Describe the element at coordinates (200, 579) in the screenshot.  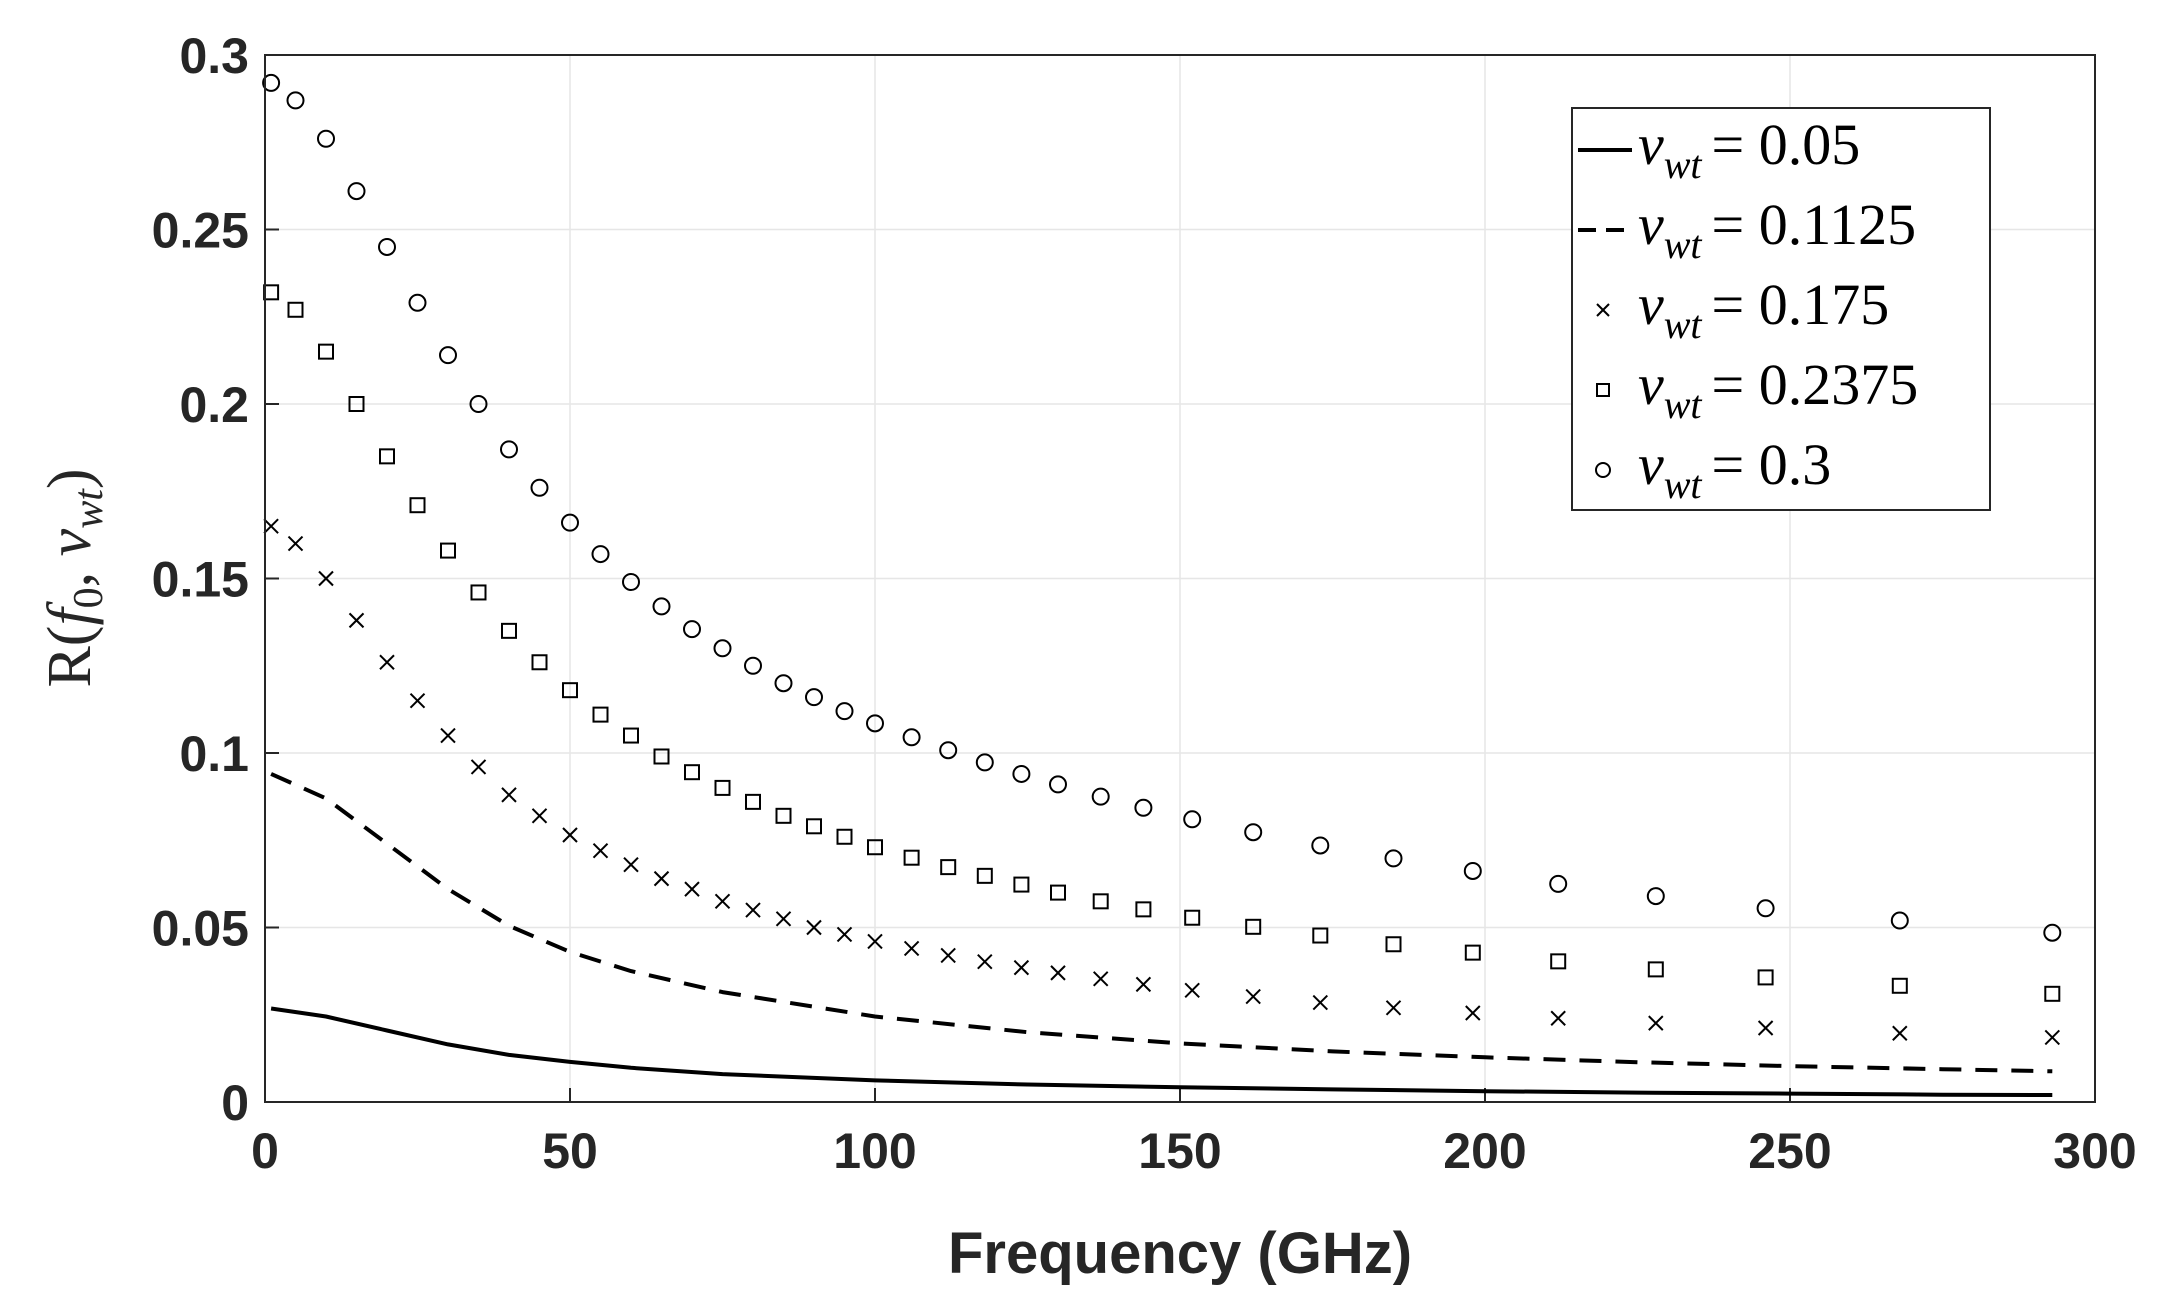
I see `y-tick-labels: 0 0.05 0.1 0.15 0.2 0.25 0.3` at that location.